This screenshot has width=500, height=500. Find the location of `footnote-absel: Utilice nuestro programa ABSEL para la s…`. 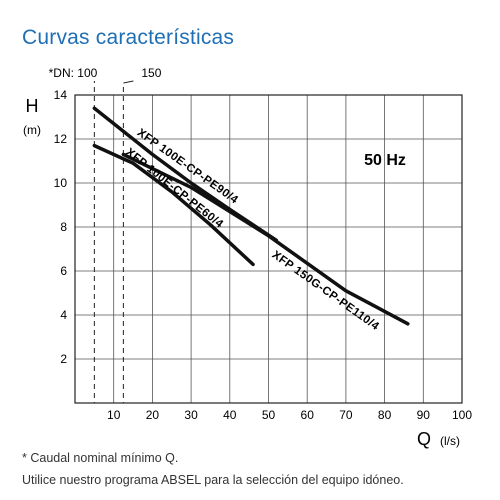

footnote-absel: Utilice nuestro programa ABSEL para la s… is located at coordinates (213, 480).